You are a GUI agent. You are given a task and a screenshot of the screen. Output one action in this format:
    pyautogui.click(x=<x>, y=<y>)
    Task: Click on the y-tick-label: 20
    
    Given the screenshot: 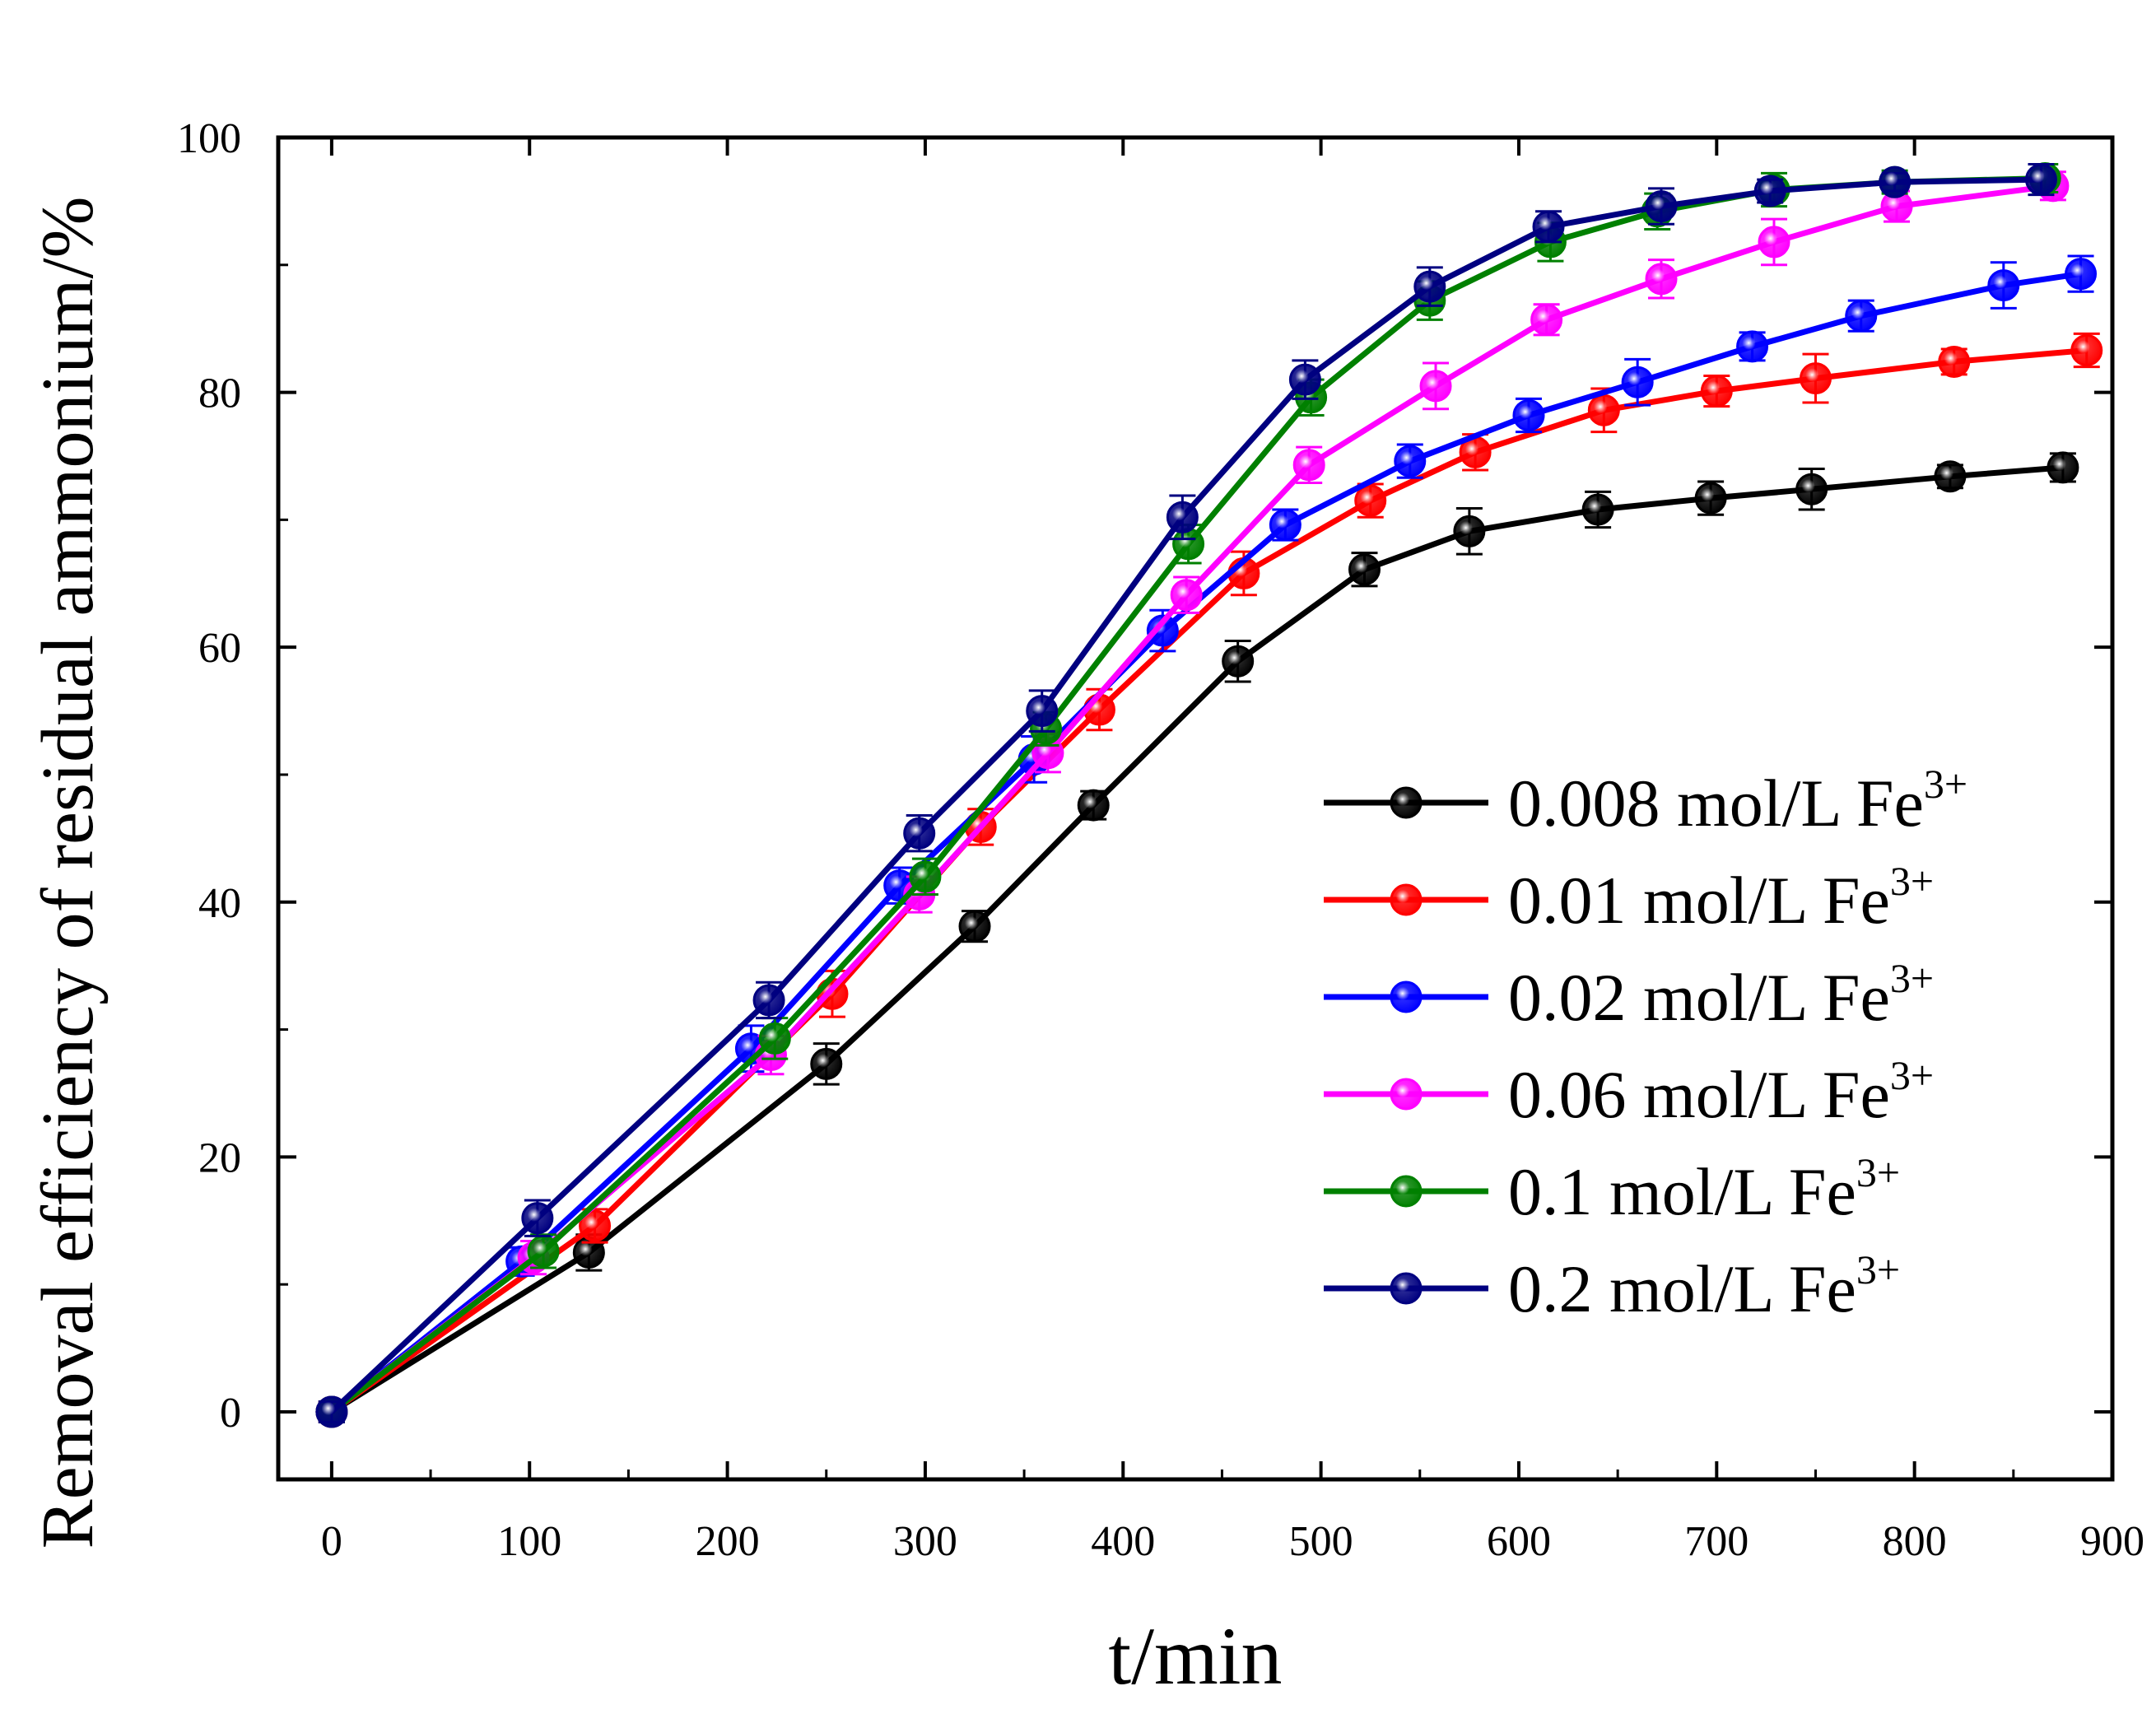 What is the action you would take?
    pyautogui.click(x=219, y=1157)
    